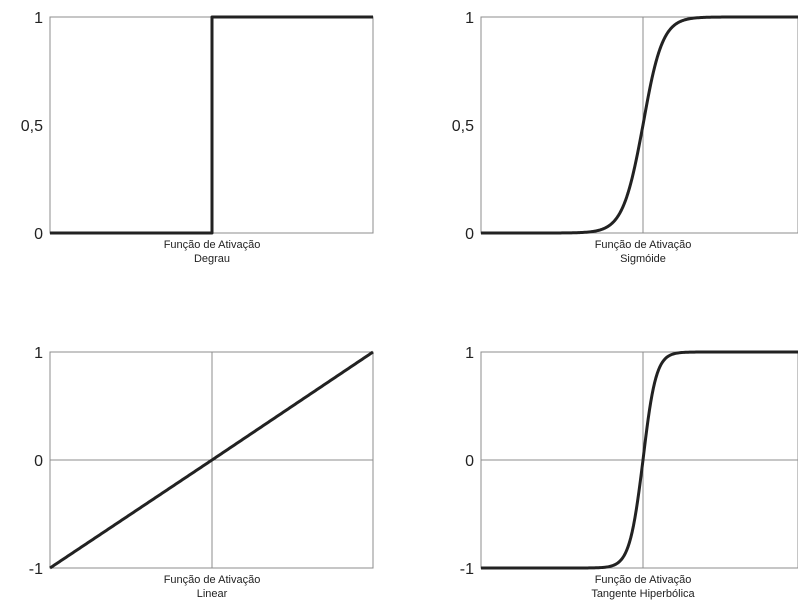  Describe the element at coordinates (643, 259) in the screenshot. I see `caption-line-2: Sigmóide` at that location.